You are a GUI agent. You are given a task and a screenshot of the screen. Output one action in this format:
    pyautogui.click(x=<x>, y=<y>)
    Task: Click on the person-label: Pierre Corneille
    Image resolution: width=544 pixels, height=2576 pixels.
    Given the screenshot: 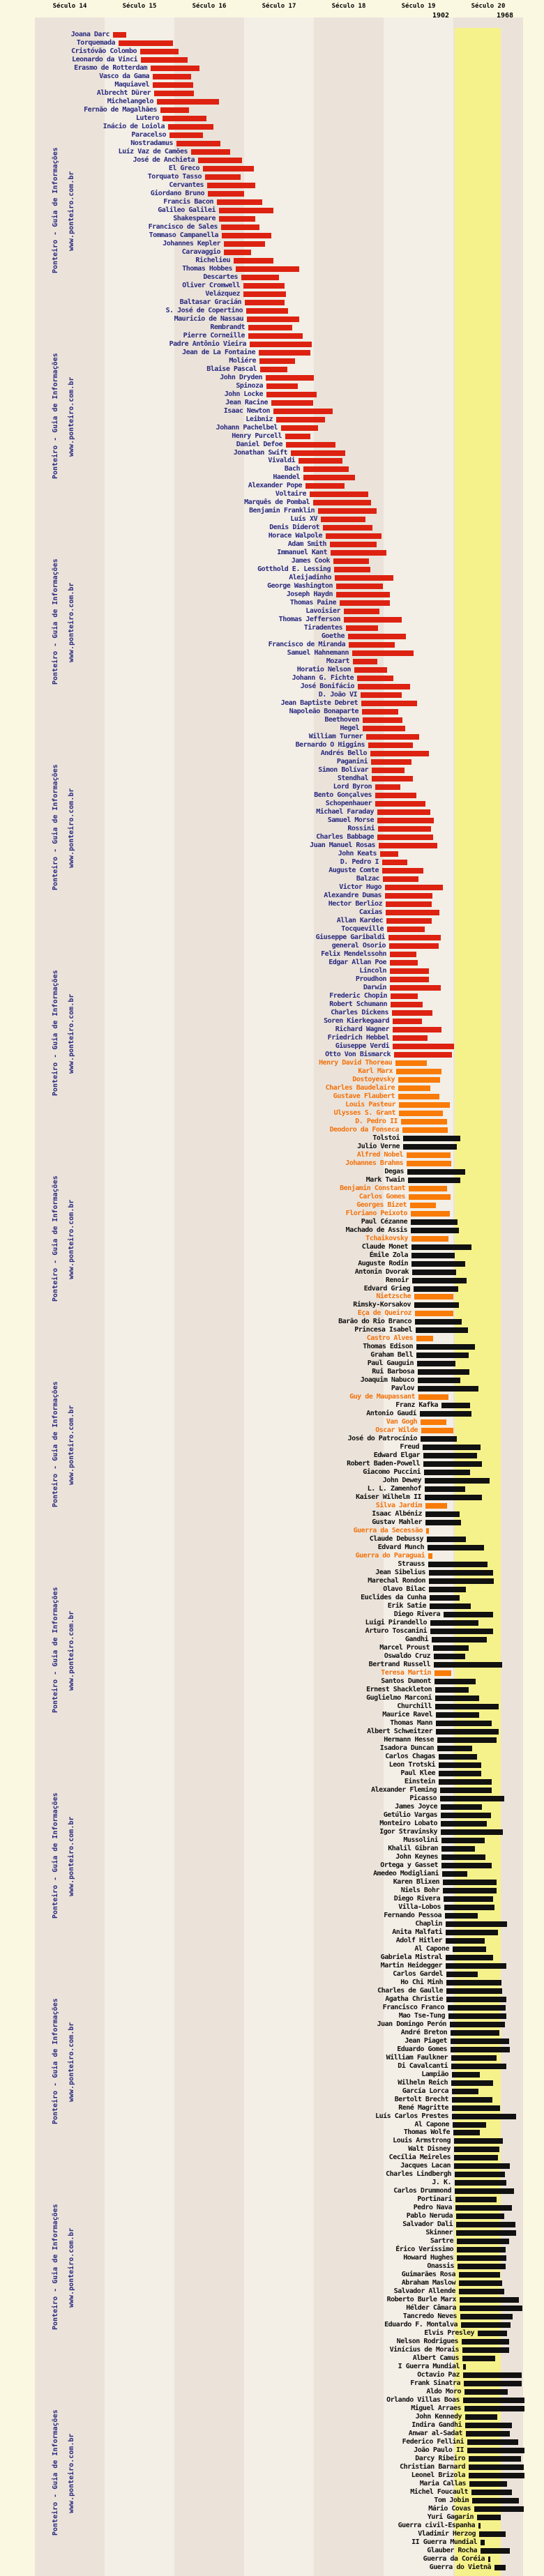 What is the action you would take?
    pyautogui.click(x=214, y=336)
    